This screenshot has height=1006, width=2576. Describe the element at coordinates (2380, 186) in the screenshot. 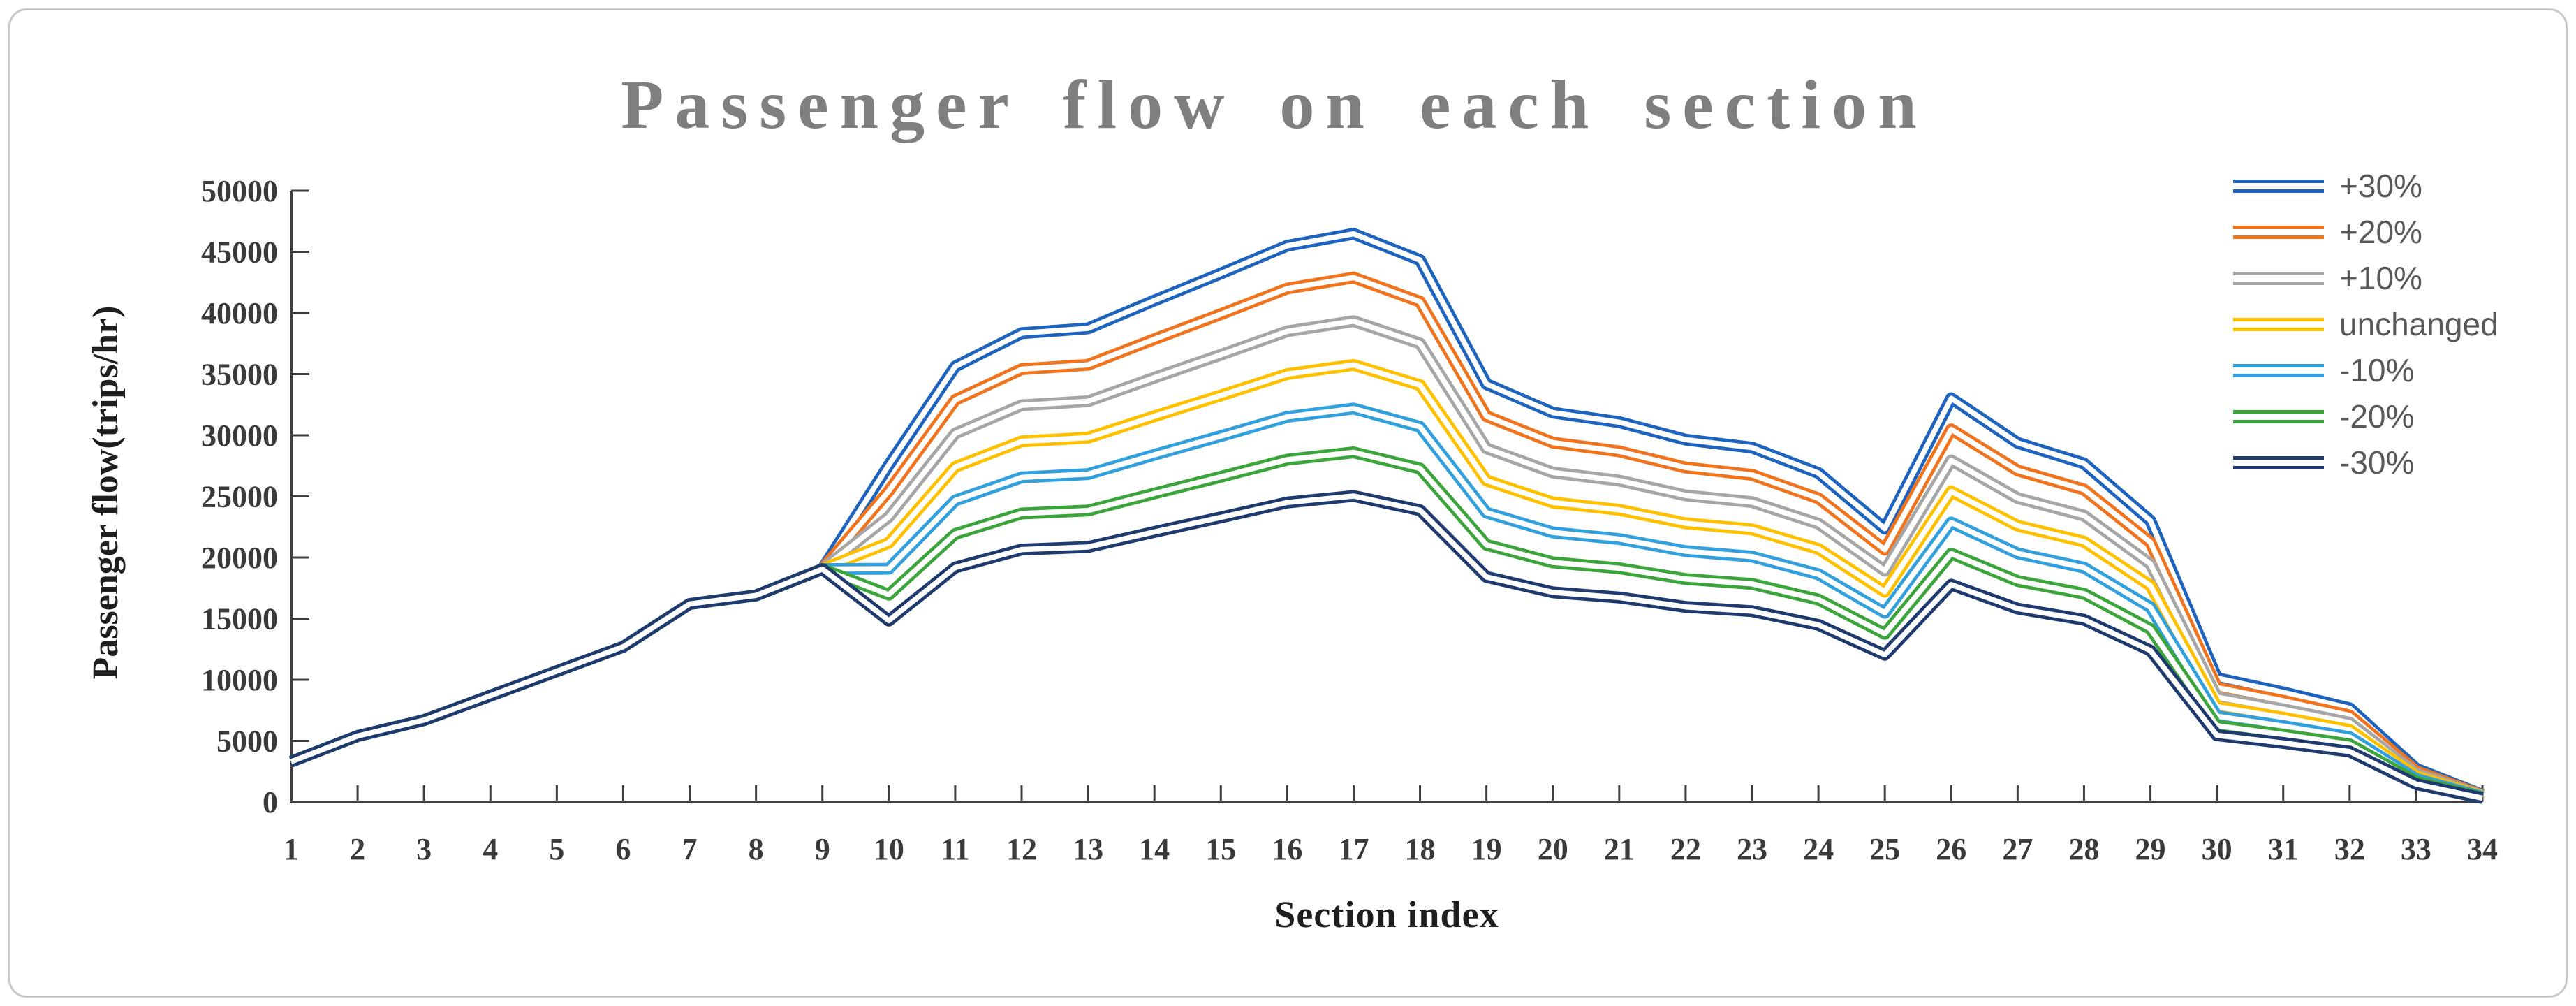

I see `legend-label: +30%` at that location.